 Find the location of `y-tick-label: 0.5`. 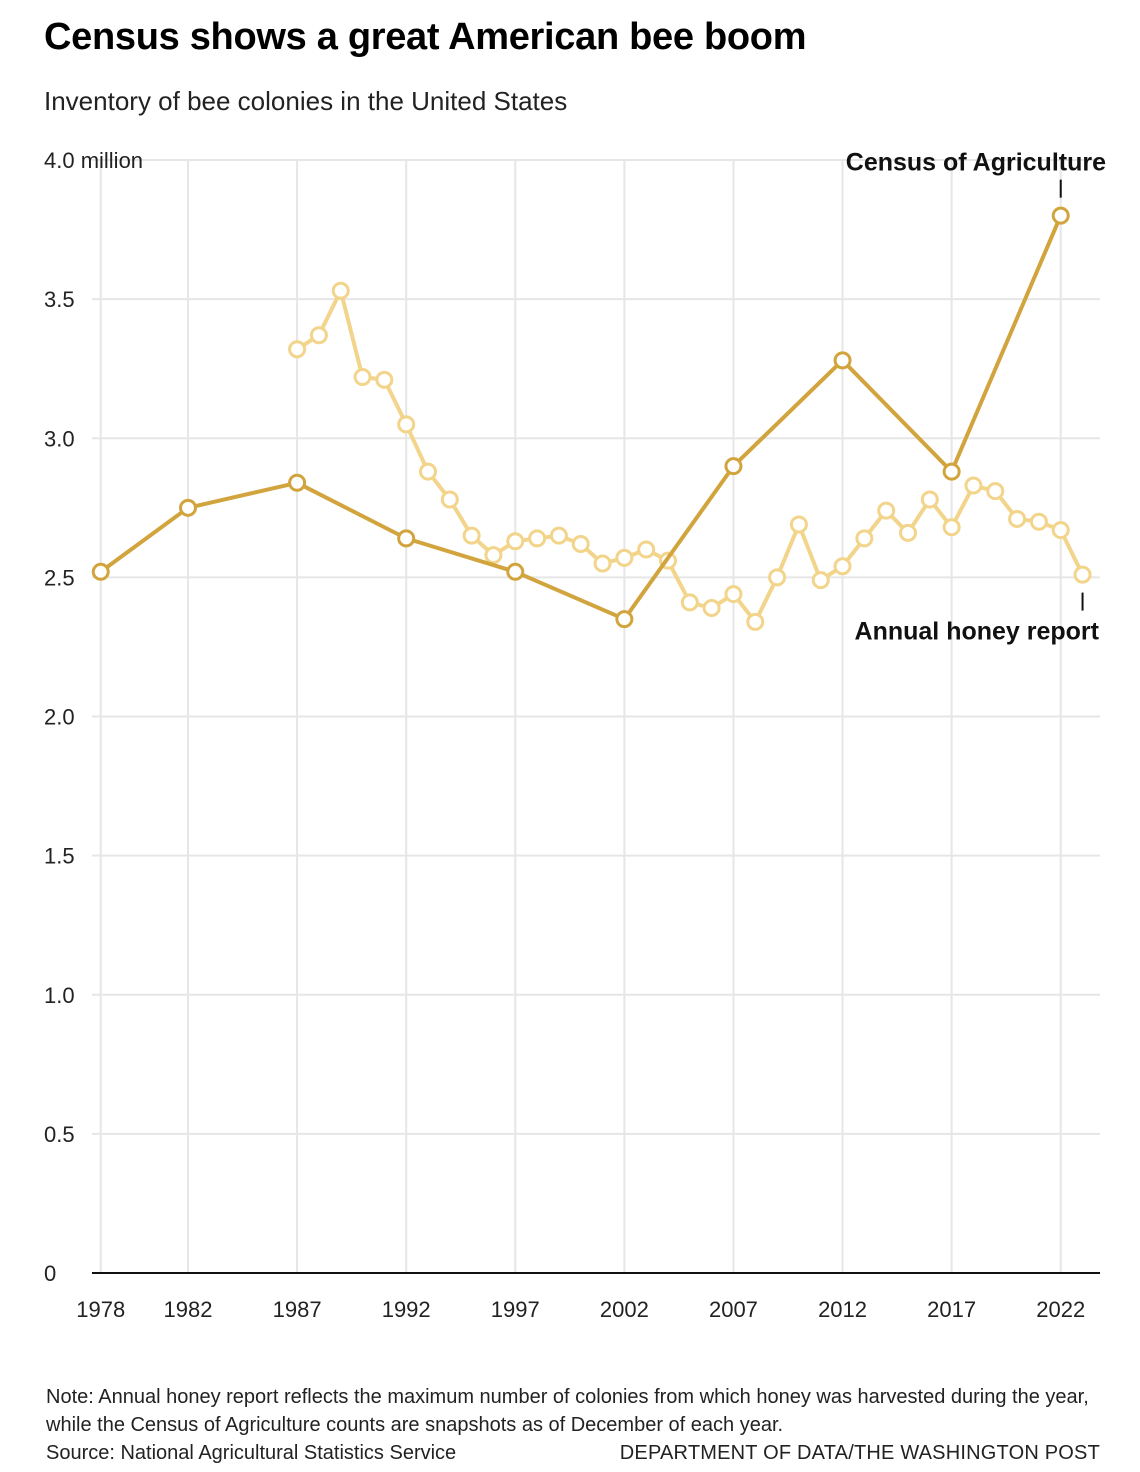

y-tick-label: 0.5 is located at coordinates (59, 1134).